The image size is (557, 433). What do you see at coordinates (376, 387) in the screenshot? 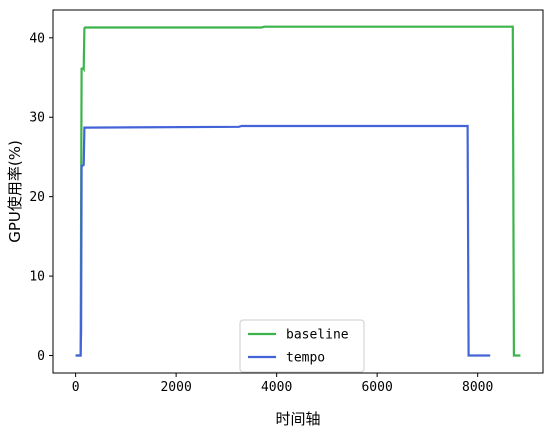
I see `x-tick-label: 6000` at bounding box center [376, 387].